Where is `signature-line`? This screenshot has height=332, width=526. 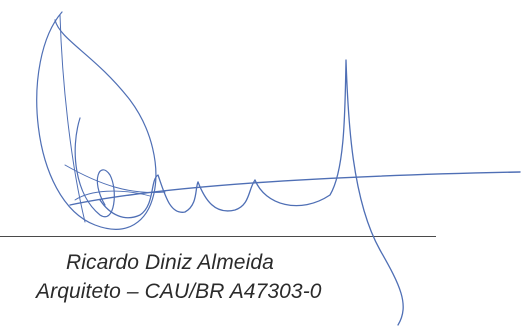
signature-line is located at coordinates (218, 236).